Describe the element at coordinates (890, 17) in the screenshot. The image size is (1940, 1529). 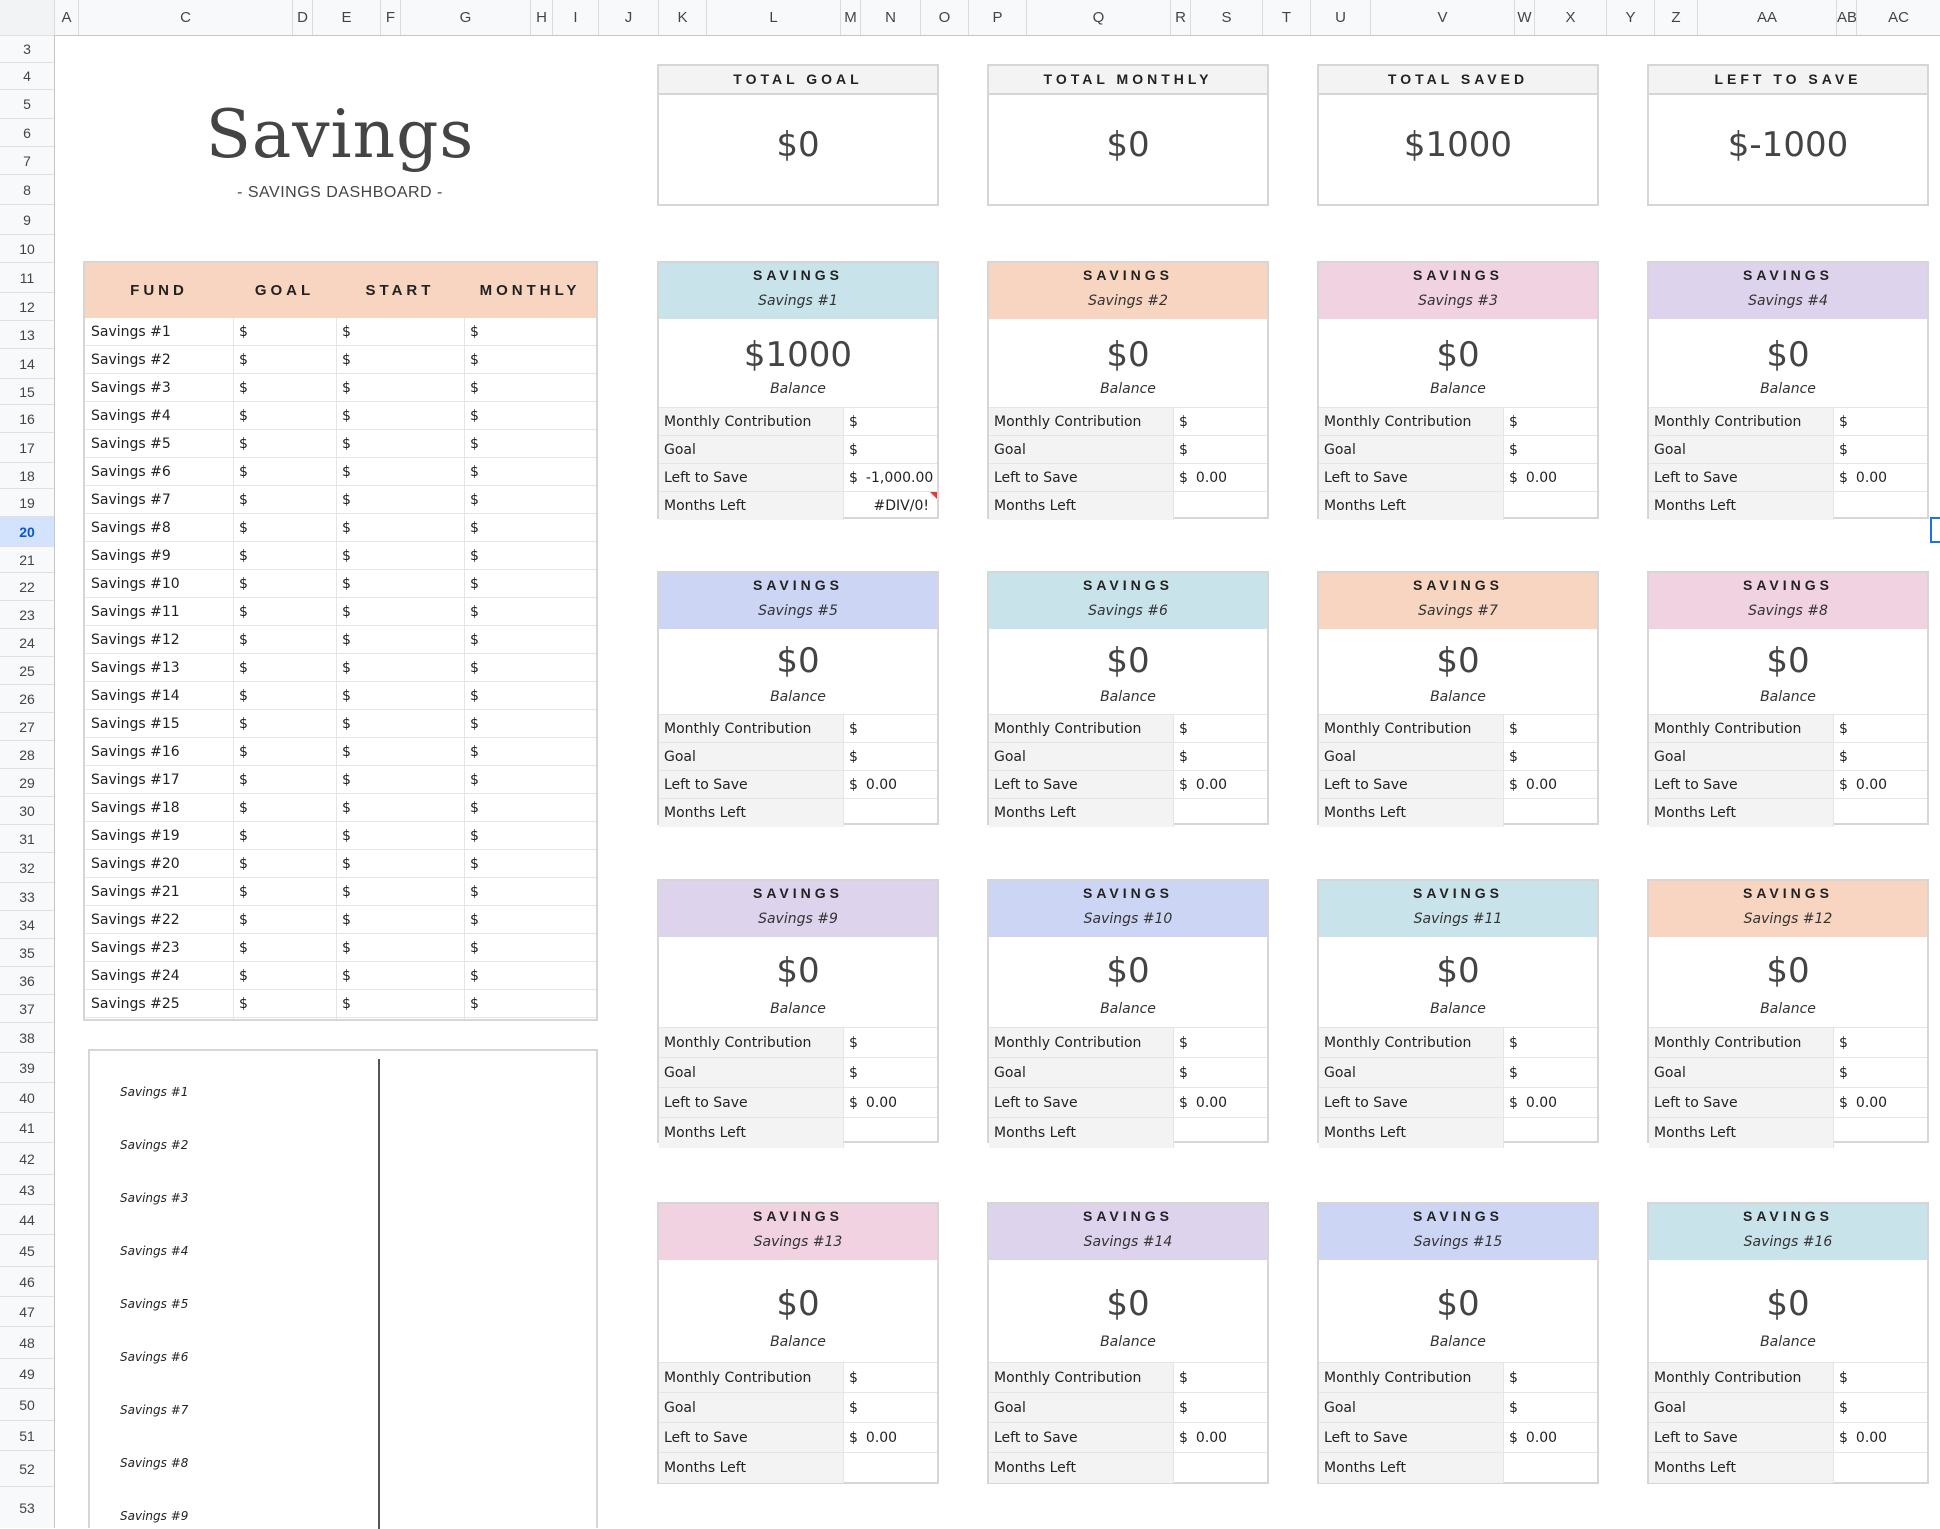
I see `column-header-cell: N` at that location.